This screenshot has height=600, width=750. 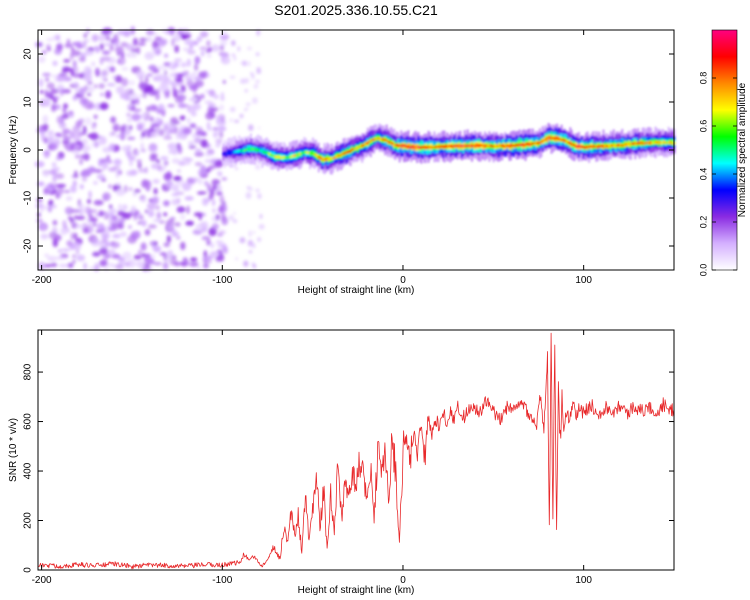 What do you see at coordinates (28, 150) in the screenshot?
I see `y-tick-label: 0` at bounding box center [28, 150].